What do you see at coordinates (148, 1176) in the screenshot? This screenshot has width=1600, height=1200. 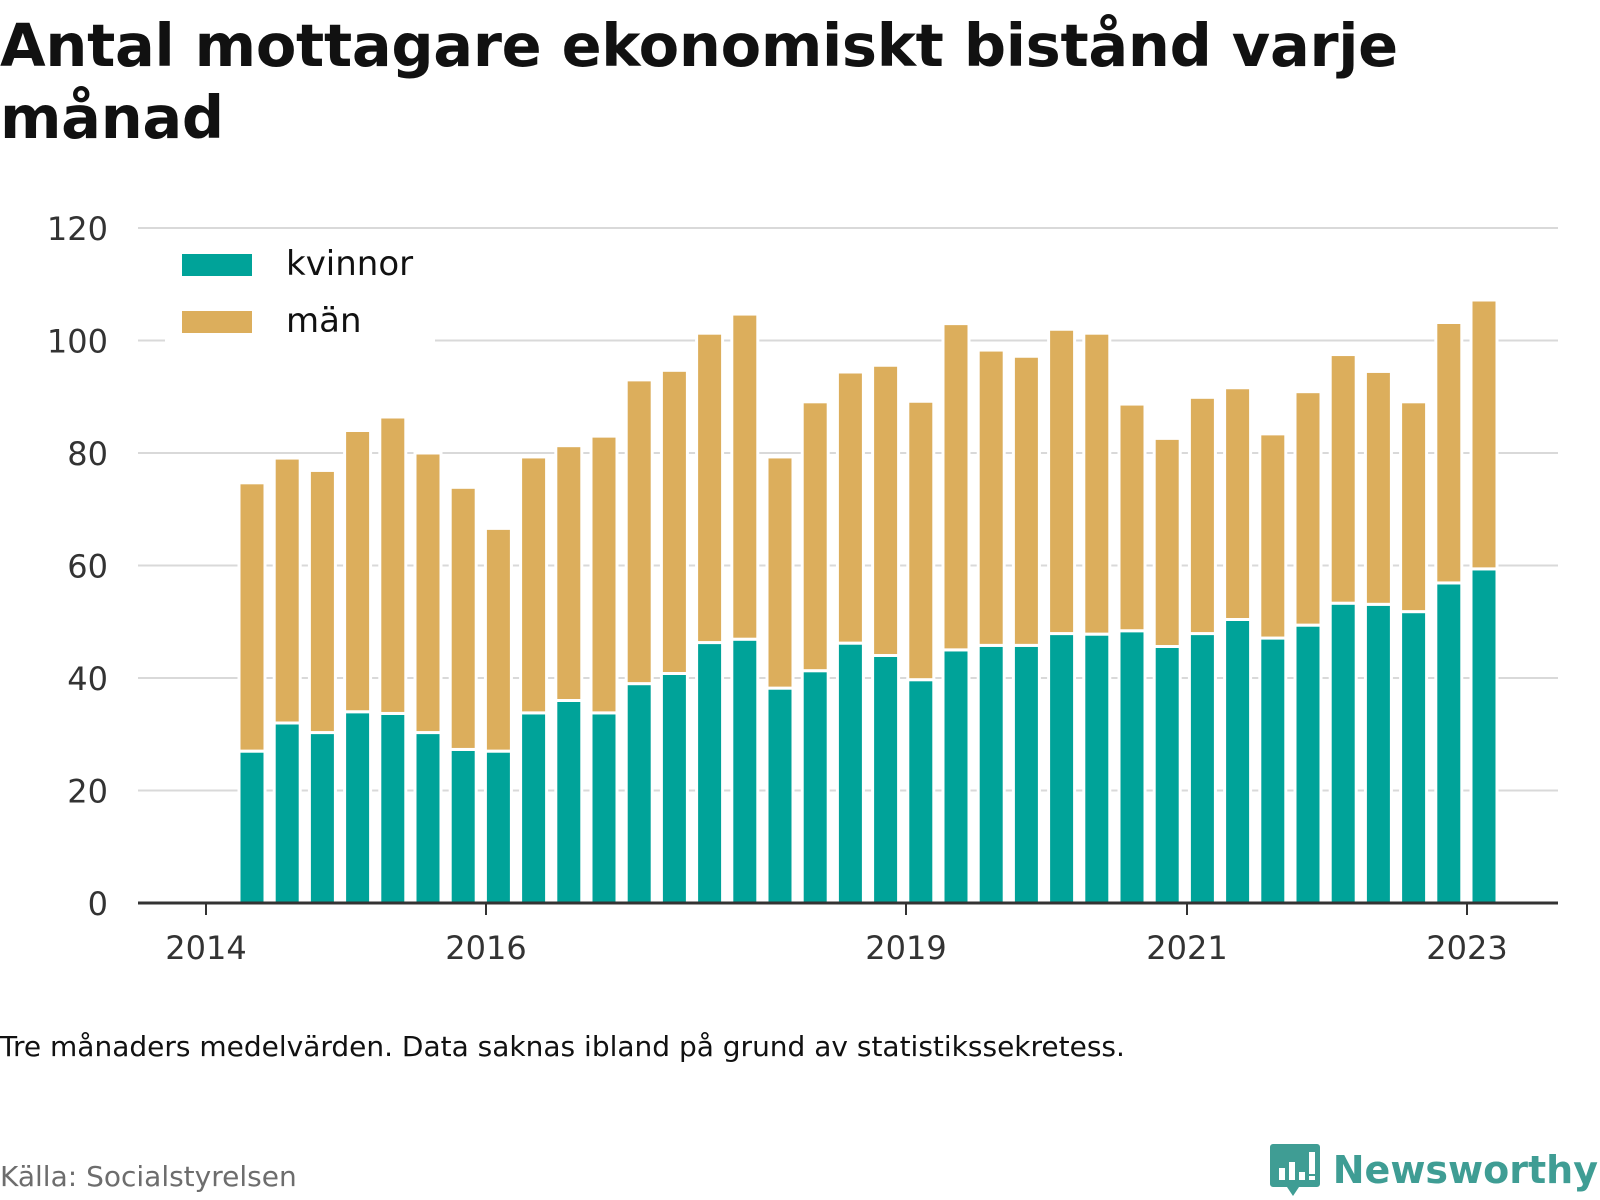 I see `source-credit: Källa: Socialstyrelsen` at bounding box center [148, 1176].